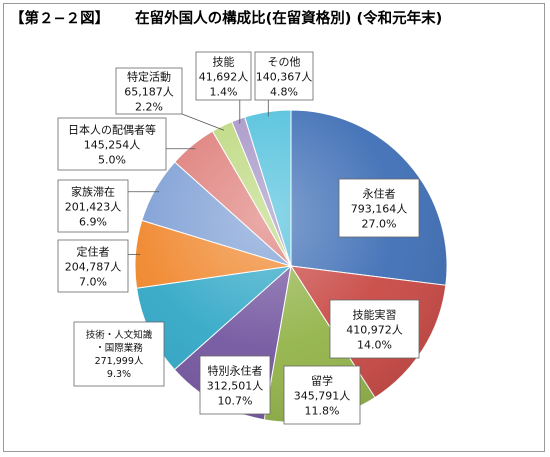 Image resolution: width=550 pixels, height=457 pixels. What do you see at coordinates (119, 348) in the screenshot?
I see `slice-name-label: ・国際業務` at bounding box center [119, 348].